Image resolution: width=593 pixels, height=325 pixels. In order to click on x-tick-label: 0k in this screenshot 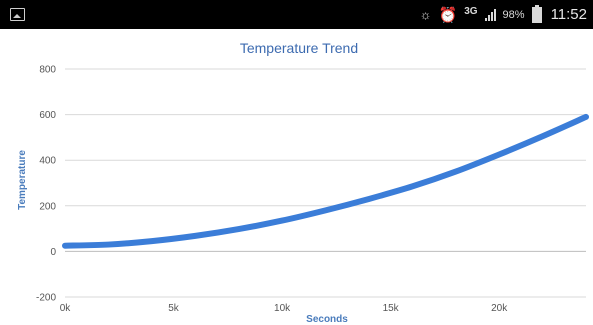, I will do `click(66, 308)`.